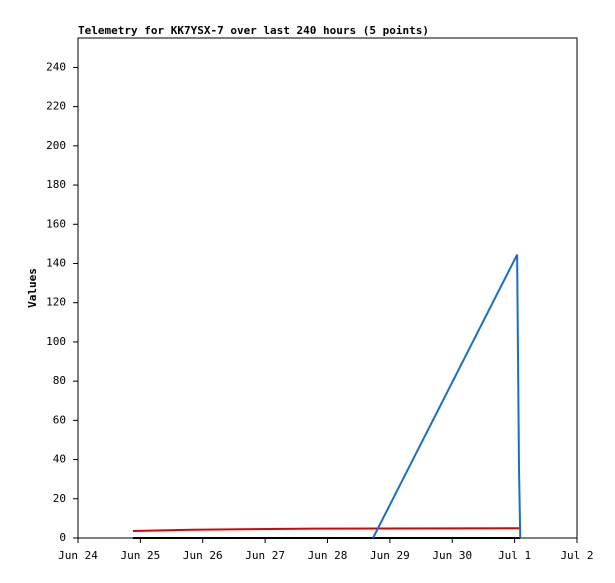  Describe the element at coordinates (59, 380) in the screenshot. I see `y-tick-label: 80` at that location.